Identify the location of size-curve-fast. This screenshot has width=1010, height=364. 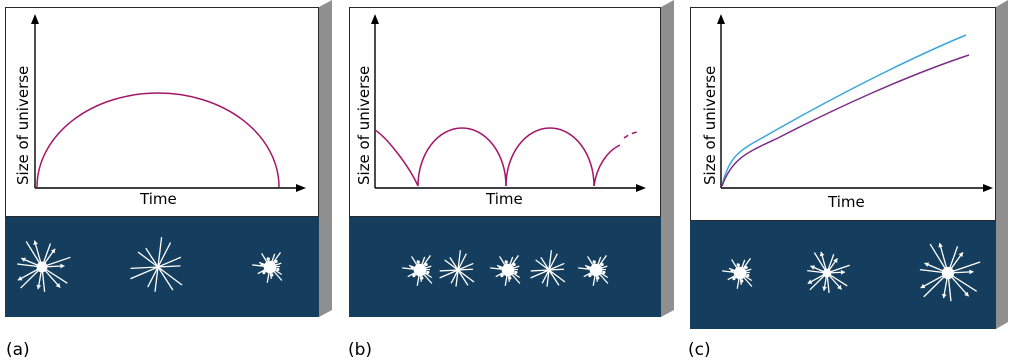
(844, 110).